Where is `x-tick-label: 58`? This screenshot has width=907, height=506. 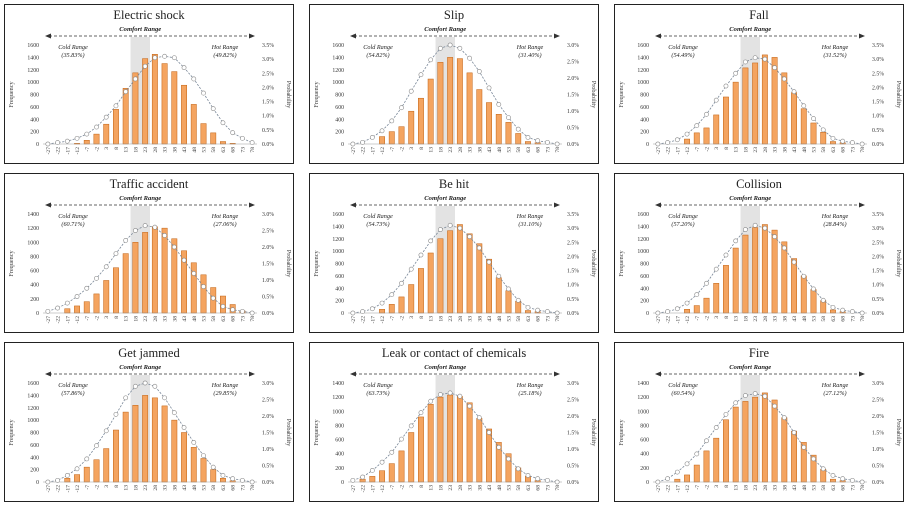
x-tick-label: 58 is located at coordinates (214, 150).